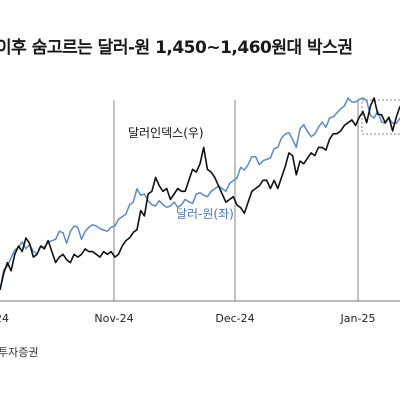  What do you see at coordinates (358, 318) in the screenshot?
I see `x-tick-label: Jan-25` at bounding box center [358, 318].